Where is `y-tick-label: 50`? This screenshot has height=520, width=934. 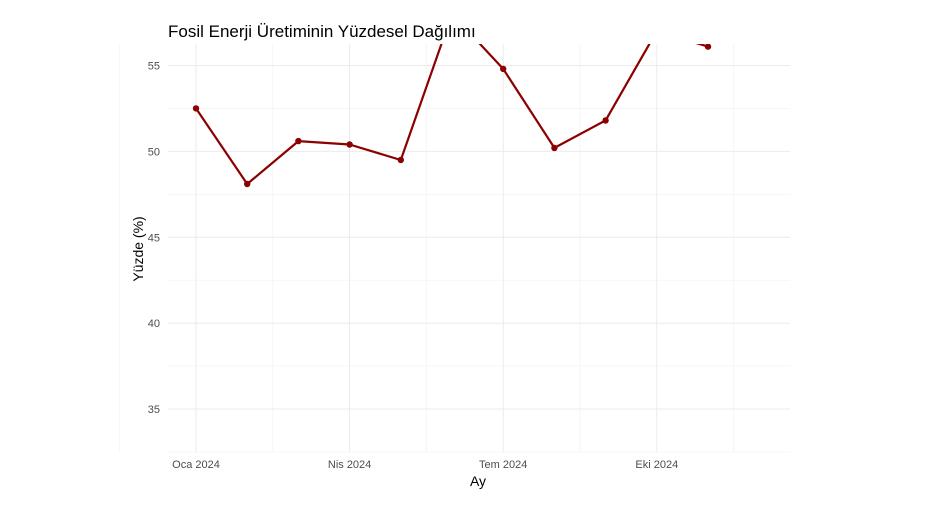 y-tick-label: 50 is located at coordinates (154, 152).